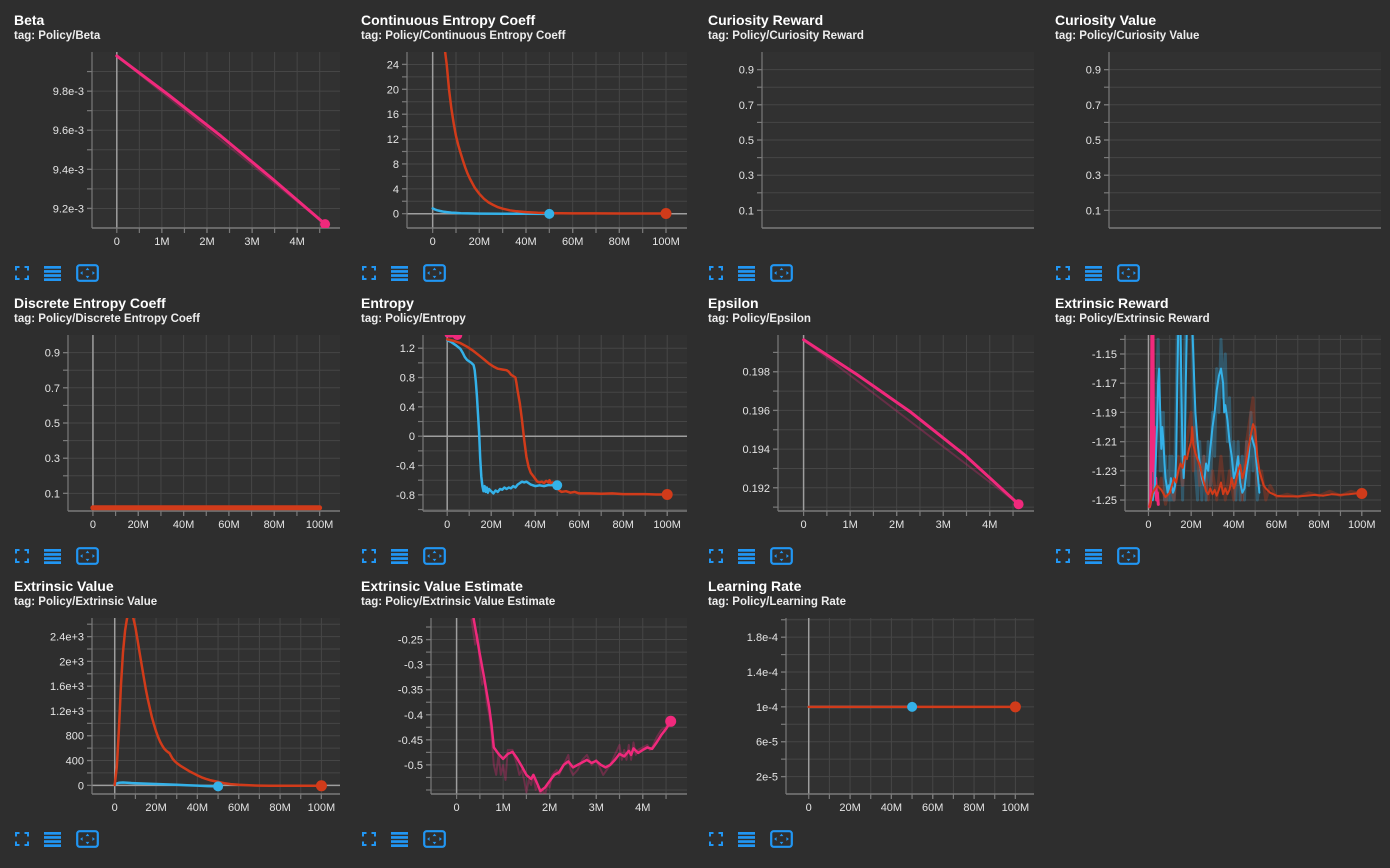 Image resolution: width=1390 pixels, height=868 pixels. I want to click on chart-title: Continuous Entropy Coeff, so click(448, 20).